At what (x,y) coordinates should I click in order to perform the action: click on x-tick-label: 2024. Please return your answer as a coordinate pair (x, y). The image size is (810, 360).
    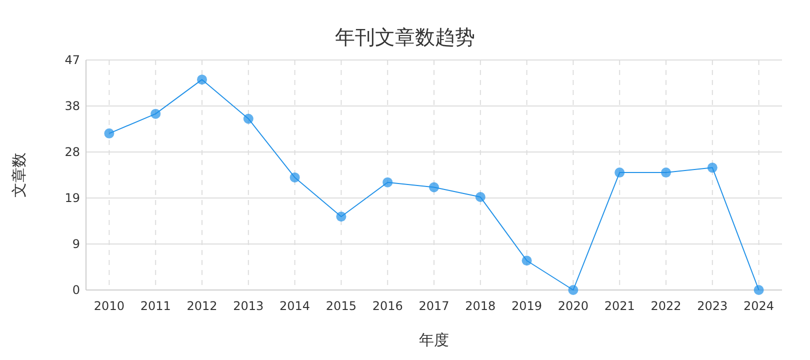
    Looking at the image, I should click on (759, 306).